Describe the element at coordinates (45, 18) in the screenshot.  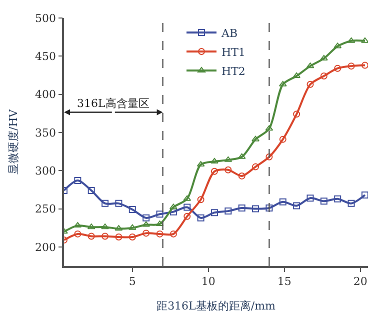
I see `y-tick-label: 500` at that location.